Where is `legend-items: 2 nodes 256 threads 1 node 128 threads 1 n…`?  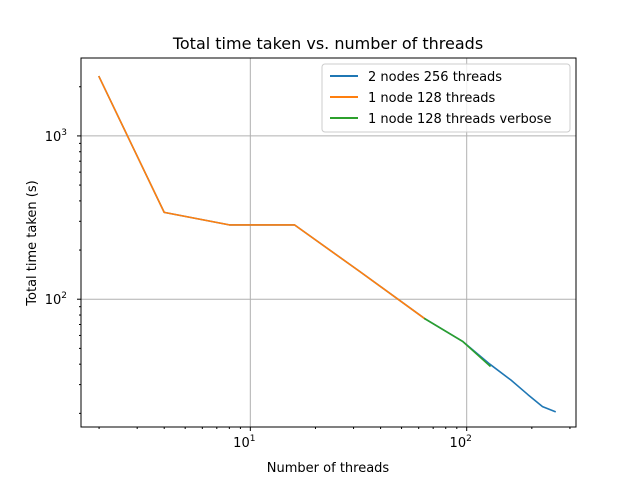 legend-items: 2 nodes 256 threads 1 node 128 threads 1 n… is located at coordinates (440, 98).